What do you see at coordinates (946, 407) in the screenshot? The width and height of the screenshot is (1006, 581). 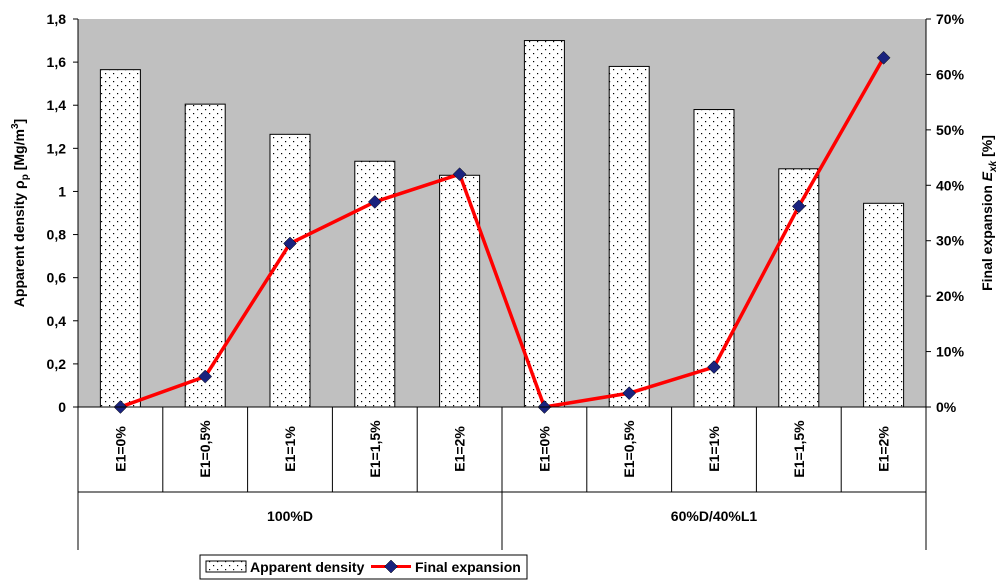 I see `right-tick-label-0: 0%` at bounding box center [946, 407].